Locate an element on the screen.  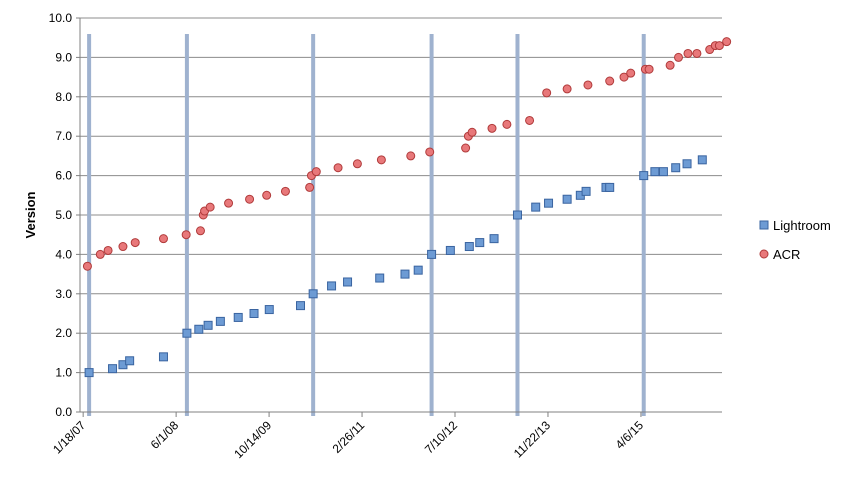
y-tick-label: 8.0 is located at coordinates (63, 97).